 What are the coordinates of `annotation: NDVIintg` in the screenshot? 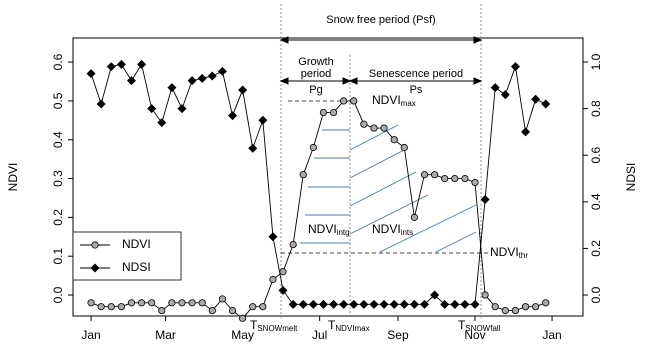 It's located at (329, 229).